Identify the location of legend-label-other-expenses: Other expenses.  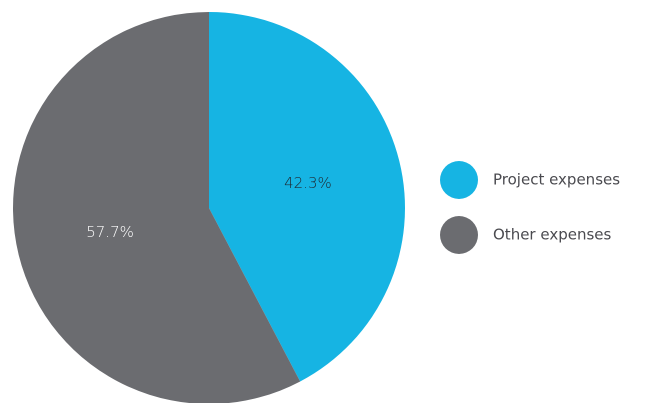
(552, 235).